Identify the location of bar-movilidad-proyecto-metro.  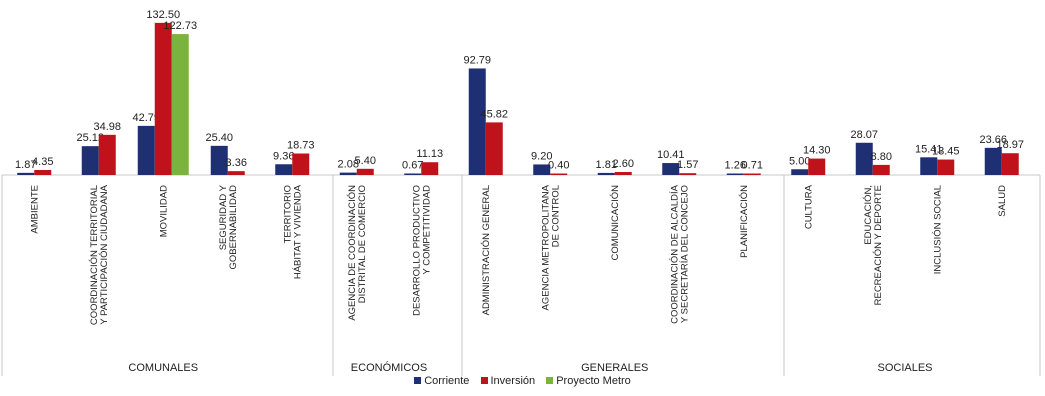
(180, 105).